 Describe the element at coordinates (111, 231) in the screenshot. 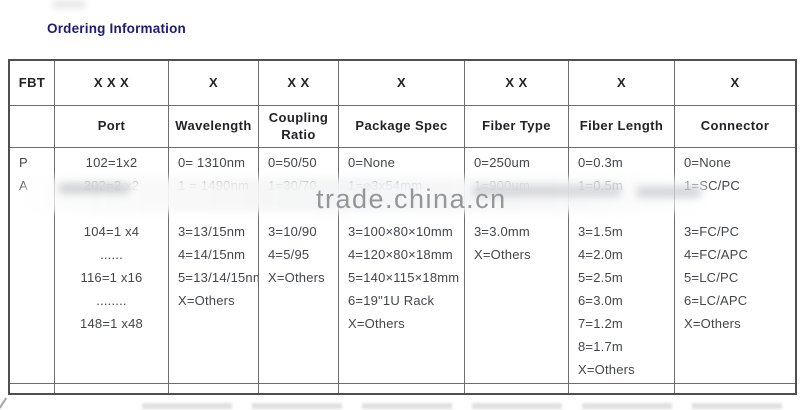

I see `body-line: 104=1 x4` at that location.